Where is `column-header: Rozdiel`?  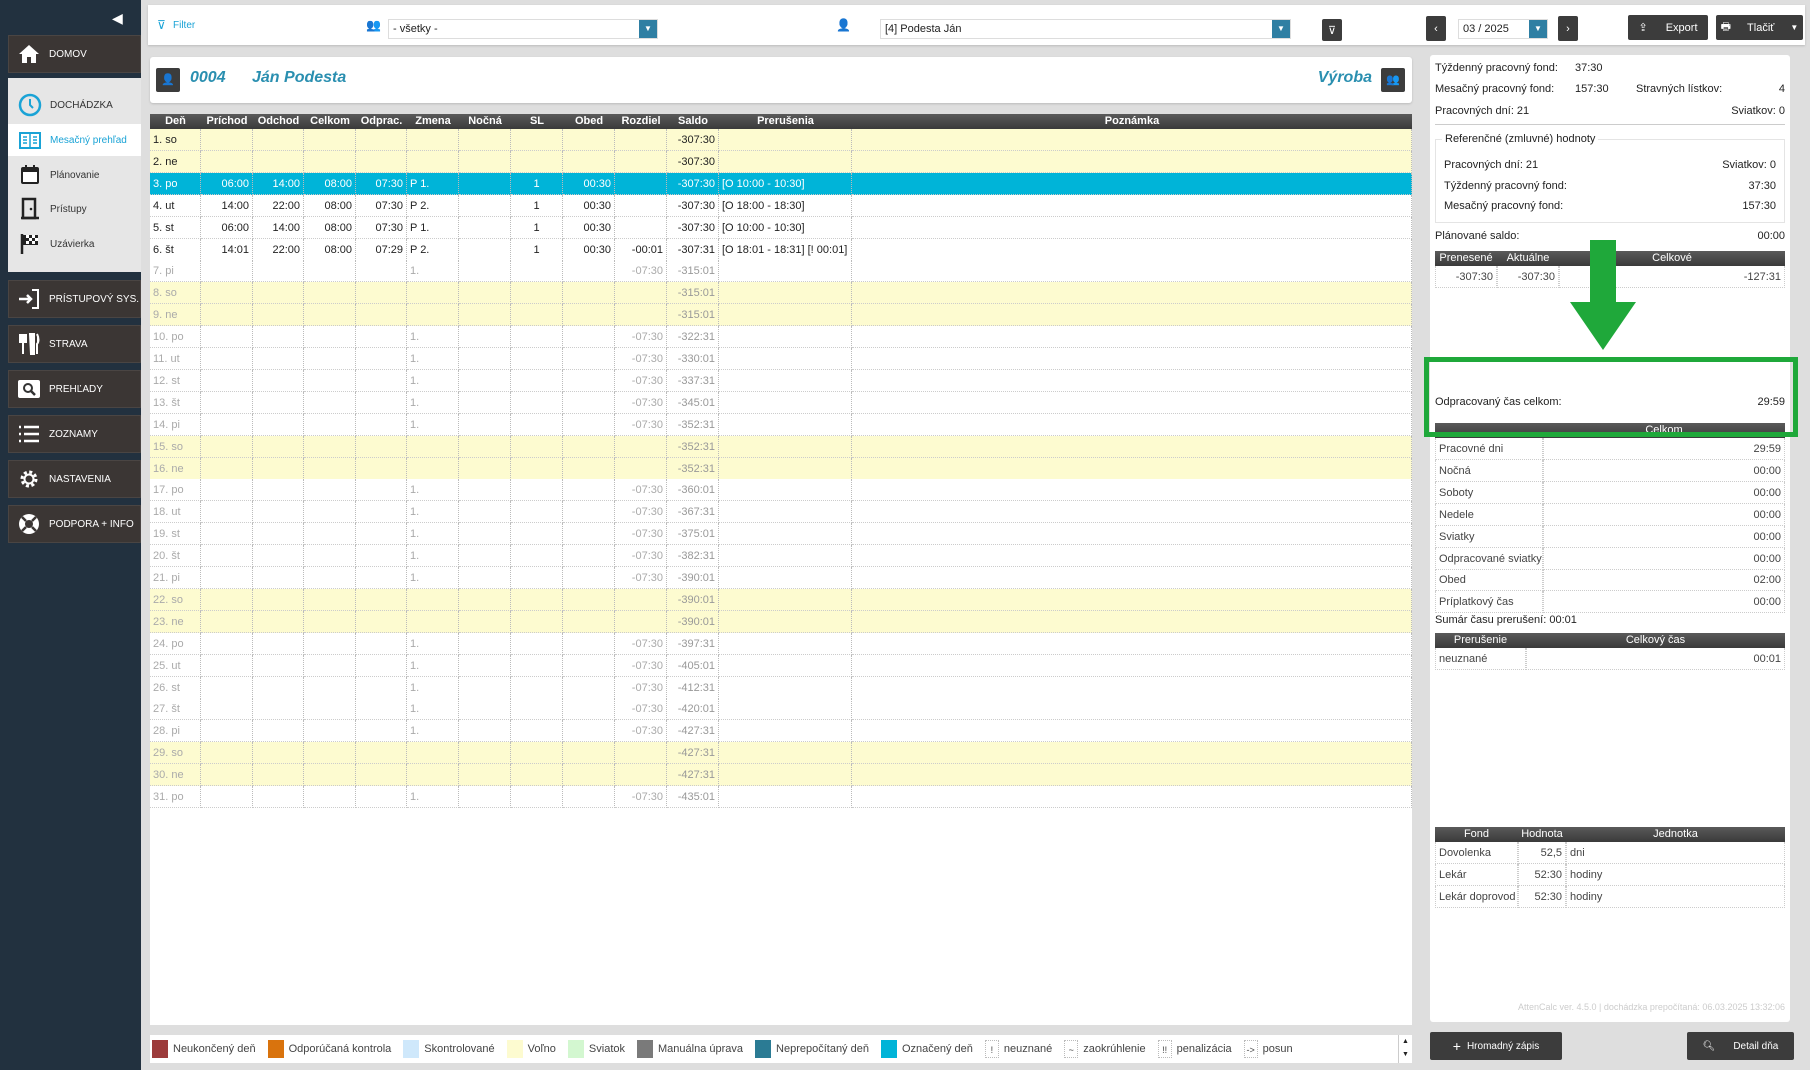 column-header: Rozdiel is located at coordinates (641, 121).